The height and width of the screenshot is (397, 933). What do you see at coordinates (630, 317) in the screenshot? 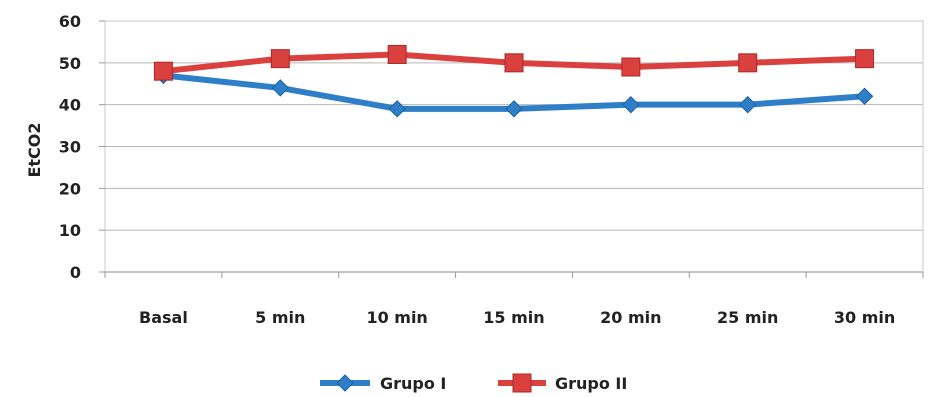
I see `x-tick-label: 20 min` at bounding box center [630, 317].